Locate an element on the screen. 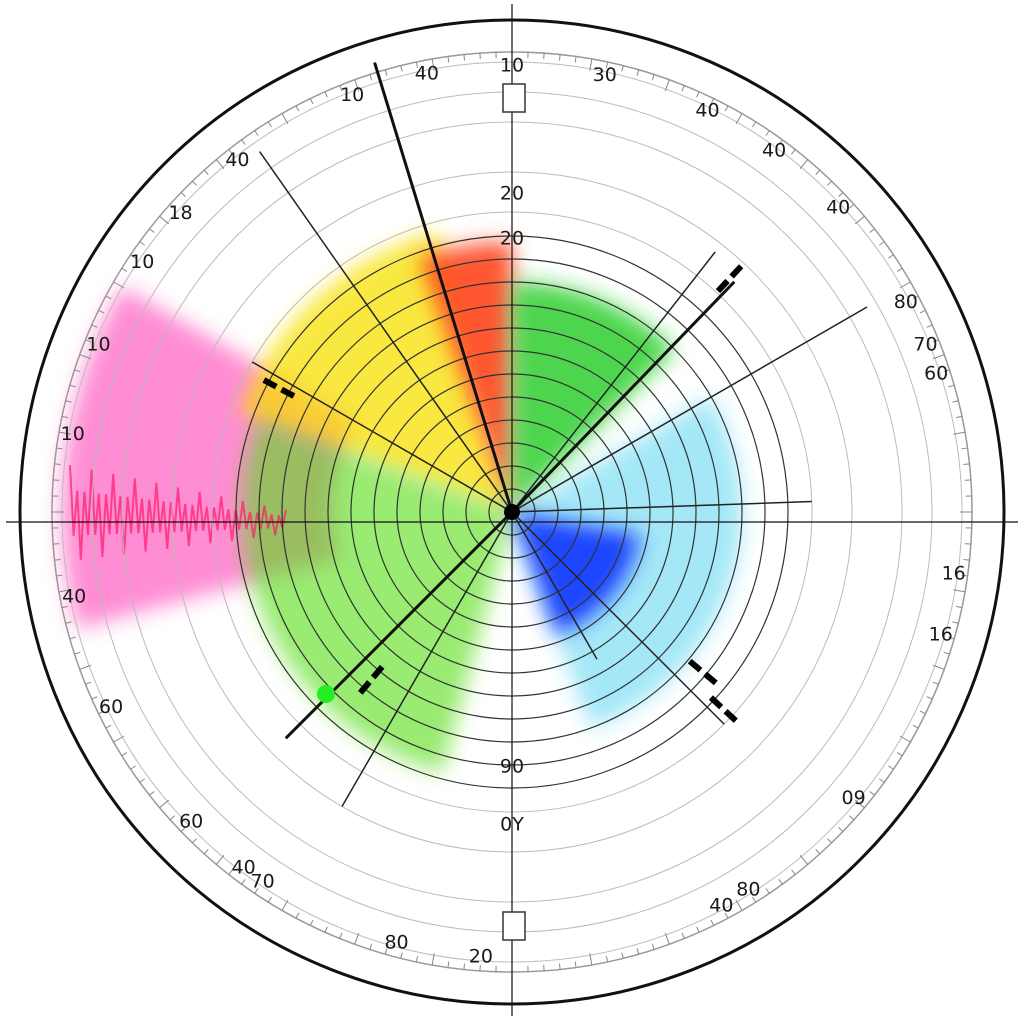 This screenshot has width=1024, height=1024. waveform-trace is located at coordinates (178, 512).